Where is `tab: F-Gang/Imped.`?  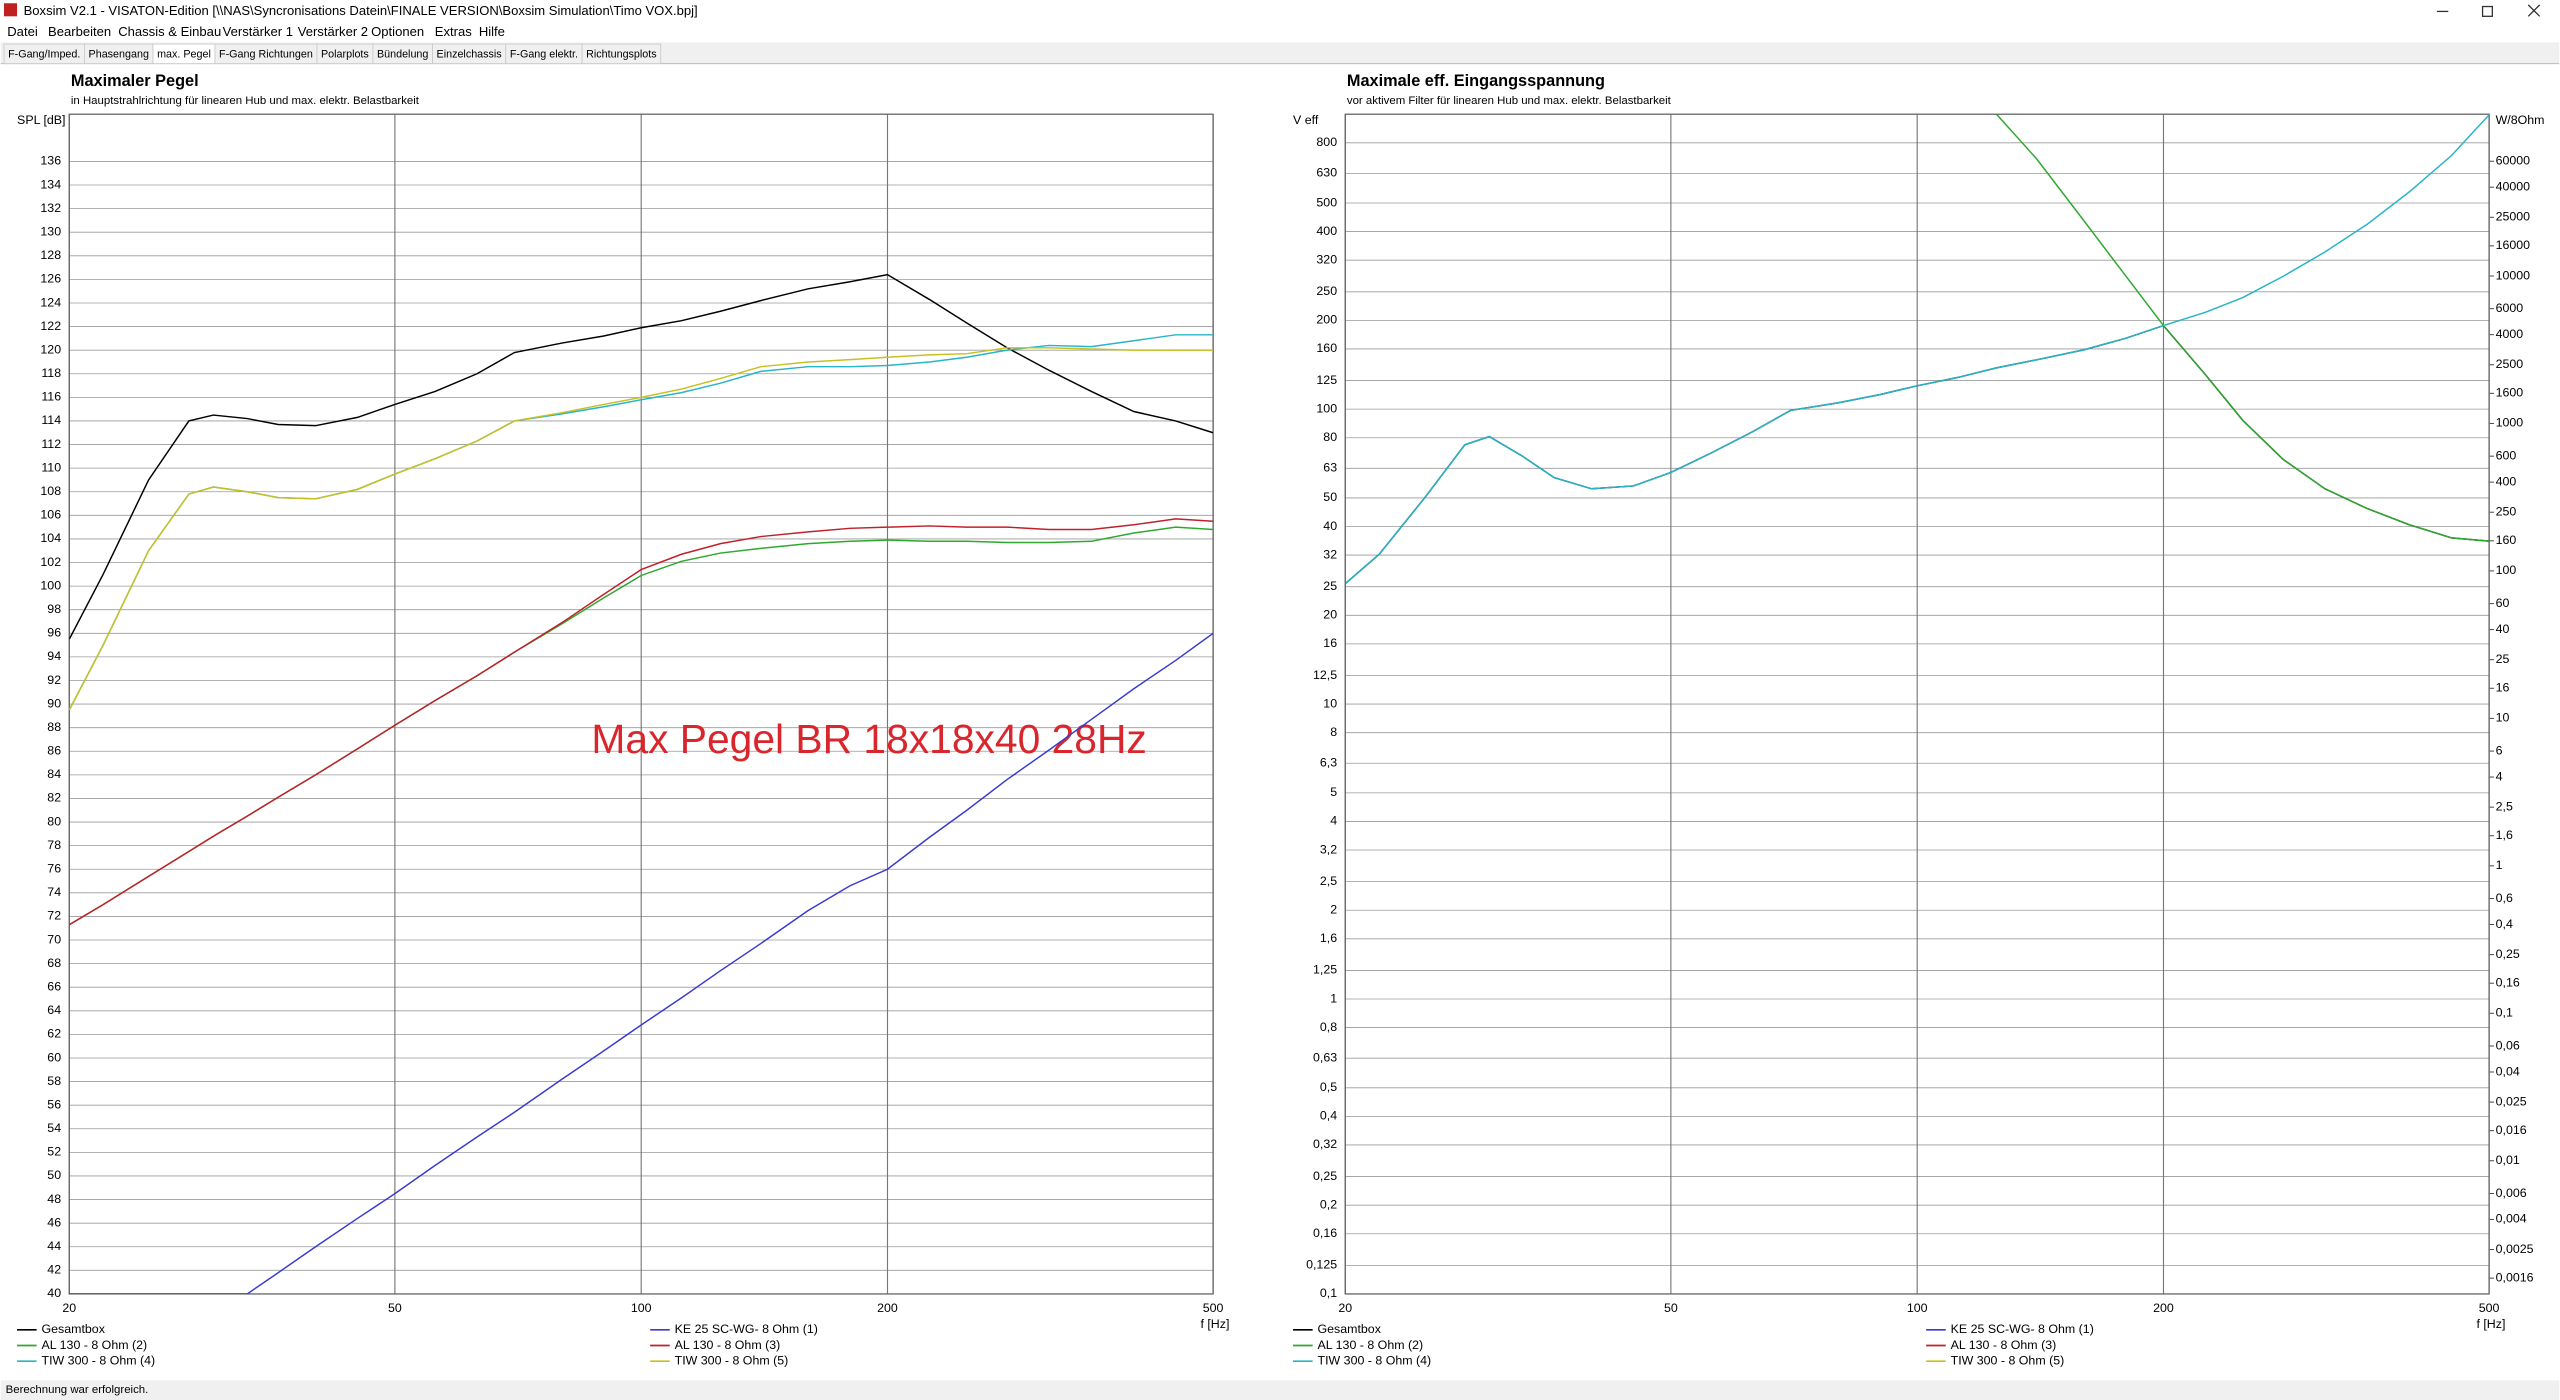
tab: F-Gang/Imped. is located at coordinates (44, 54).